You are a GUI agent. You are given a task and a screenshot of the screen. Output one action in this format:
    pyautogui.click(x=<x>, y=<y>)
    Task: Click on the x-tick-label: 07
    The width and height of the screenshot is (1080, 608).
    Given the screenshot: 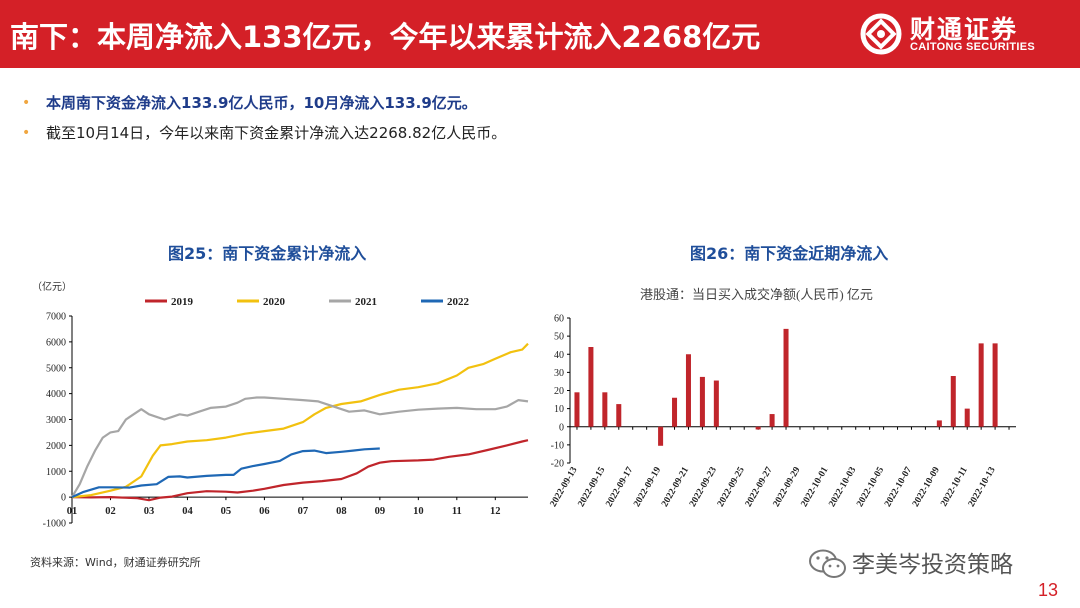 What is the action you would take?
    pyautogui.click(x=303, y=511)
    